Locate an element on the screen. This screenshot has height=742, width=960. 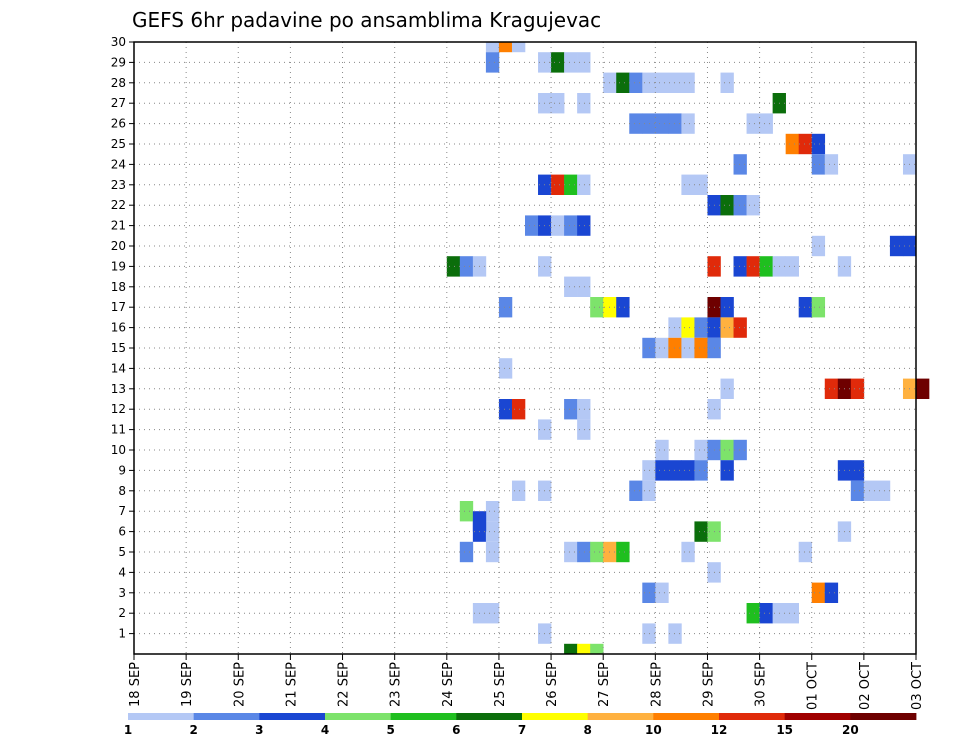
y-tick-label: 4 is located at coordinates (122, 572).